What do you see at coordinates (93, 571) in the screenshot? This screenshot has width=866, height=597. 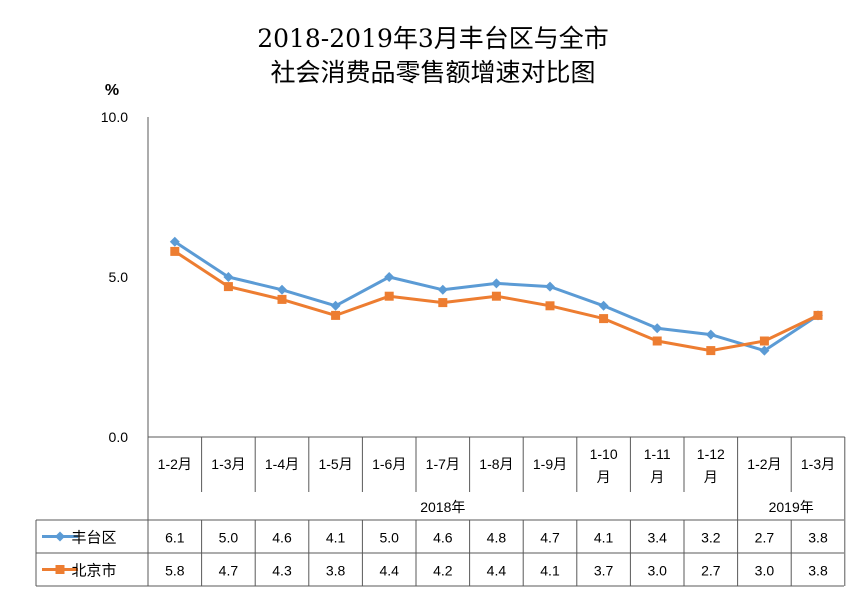 I see `legend-label: 北京市` at bounding box center [93, 571].